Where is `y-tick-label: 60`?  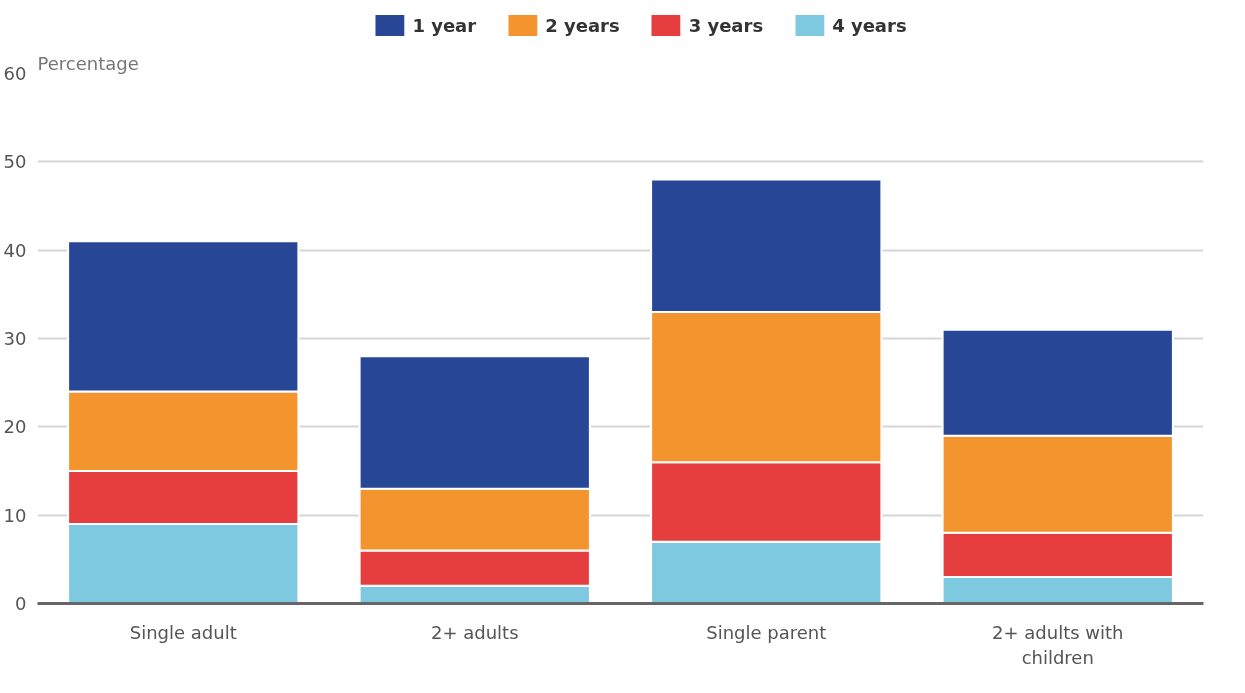 y-tick-label: 60 is located at coordinates (15, 73).